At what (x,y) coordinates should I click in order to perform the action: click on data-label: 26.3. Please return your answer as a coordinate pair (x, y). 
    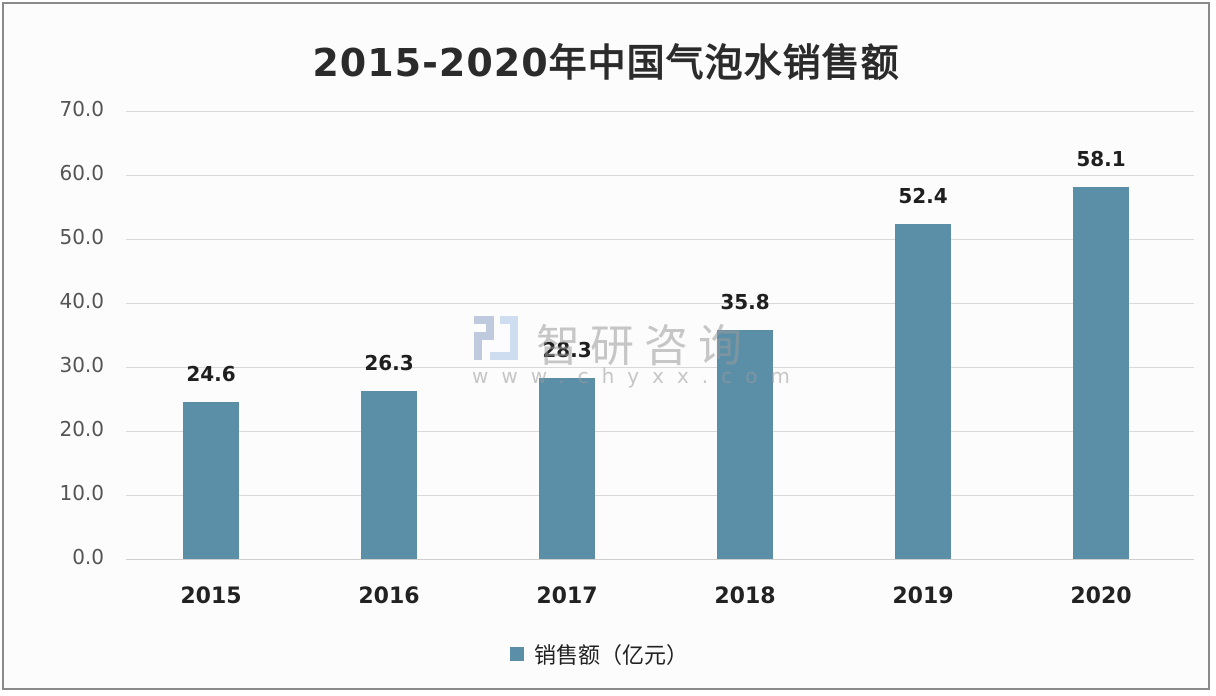
    Looking at the image, I should click on (389, 362).